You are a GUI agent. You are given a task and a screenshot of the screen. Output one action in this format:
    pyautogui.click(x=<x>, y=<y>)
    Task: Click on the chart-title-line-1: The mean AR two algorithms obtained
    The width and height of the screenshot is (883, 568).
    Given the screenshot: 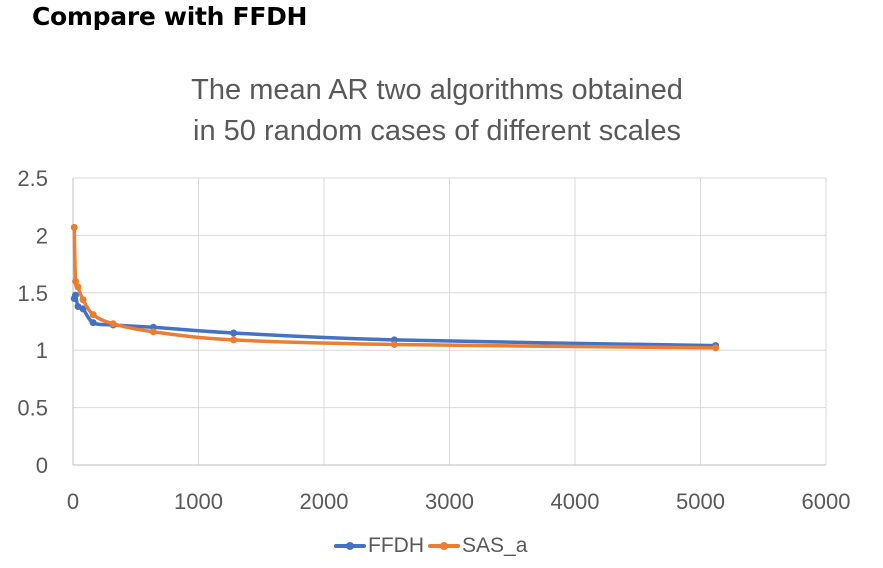 What is the action you would take?
    pyautogui.click(x=437, y=90)
    